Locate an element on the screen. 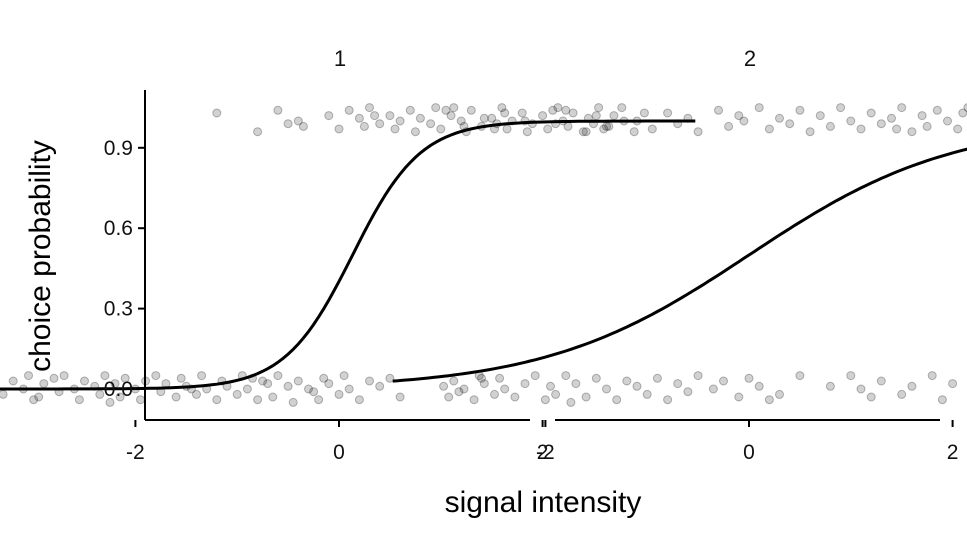 This screenshot has height=545, width=967. y-axis-title: choice probability is located at coordinates (40, 256).